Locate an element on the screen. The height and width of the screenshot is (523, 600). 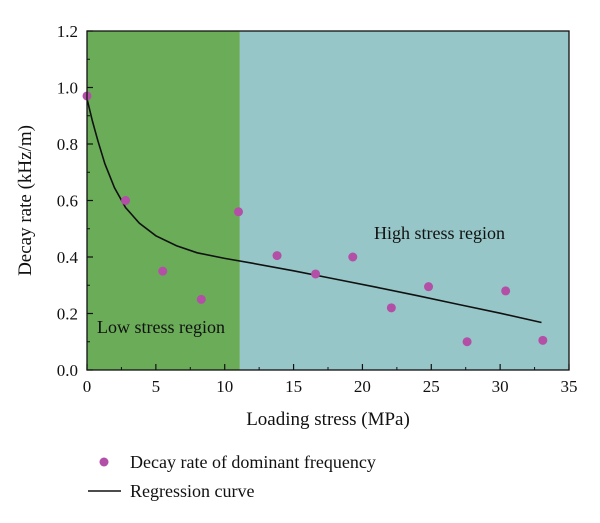
x-tick-label: 20 is located at coordinates (362, 386).